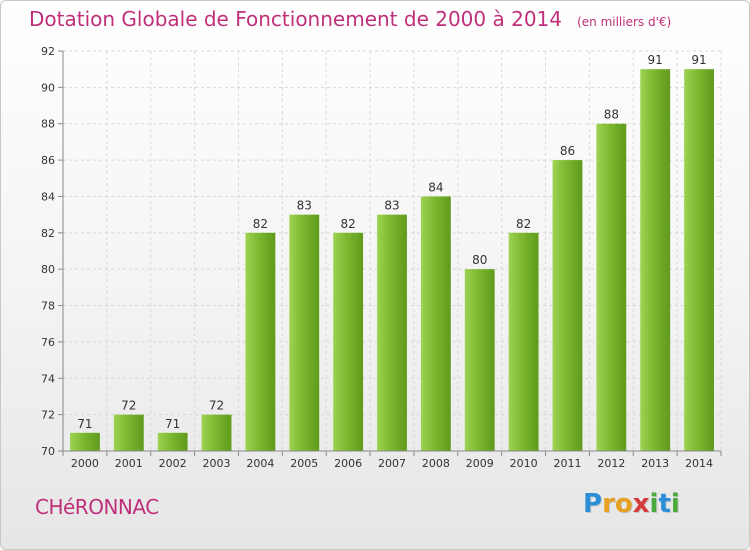 The height and width of the screenshot is (550, 750). What do you see at coordinates (48, 51) in the screenshot?
I see `y-tick-label: 92` at bounding box center [48, 51].